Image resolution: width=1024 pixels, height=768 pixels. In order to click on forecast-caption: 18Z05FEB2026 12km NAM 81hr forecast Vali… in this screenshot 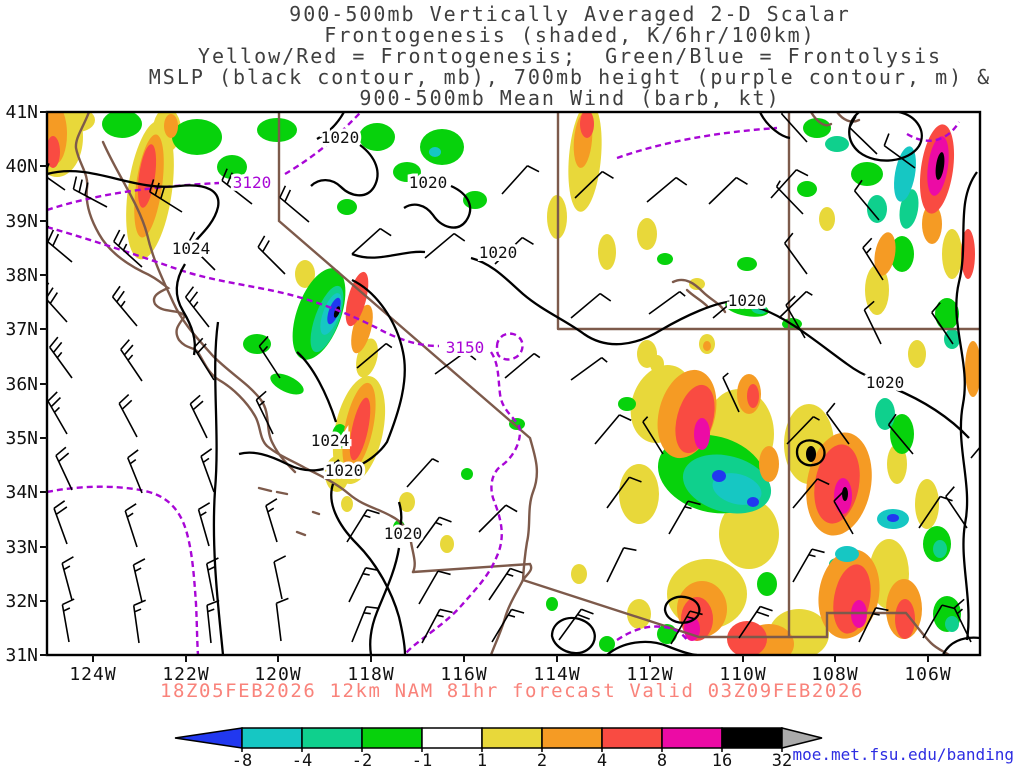, I will do `click(512, 691)`.